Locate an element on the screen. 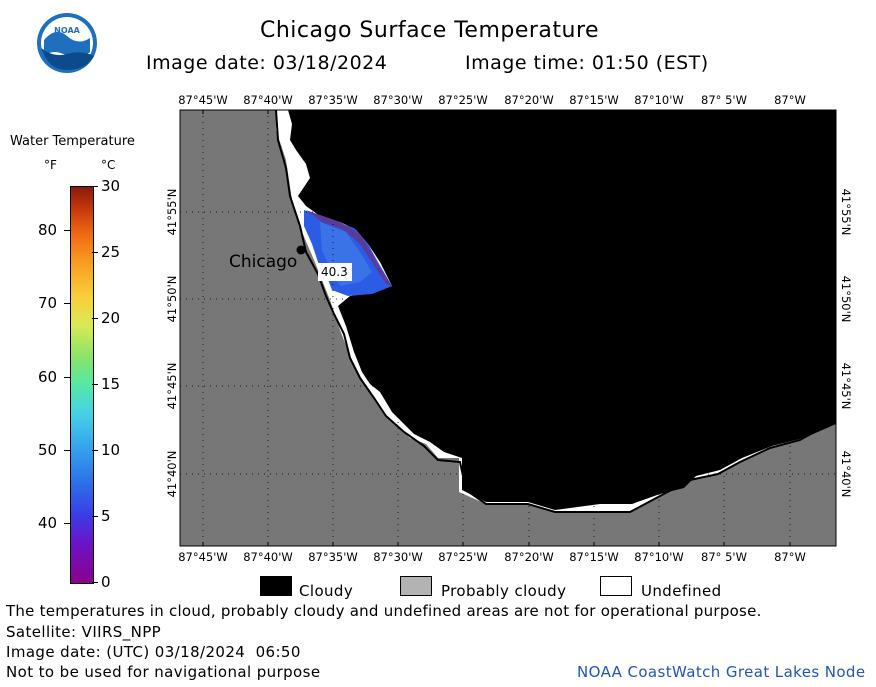  legend-cloudy: Cloudy is located at coordinates (326, 591).